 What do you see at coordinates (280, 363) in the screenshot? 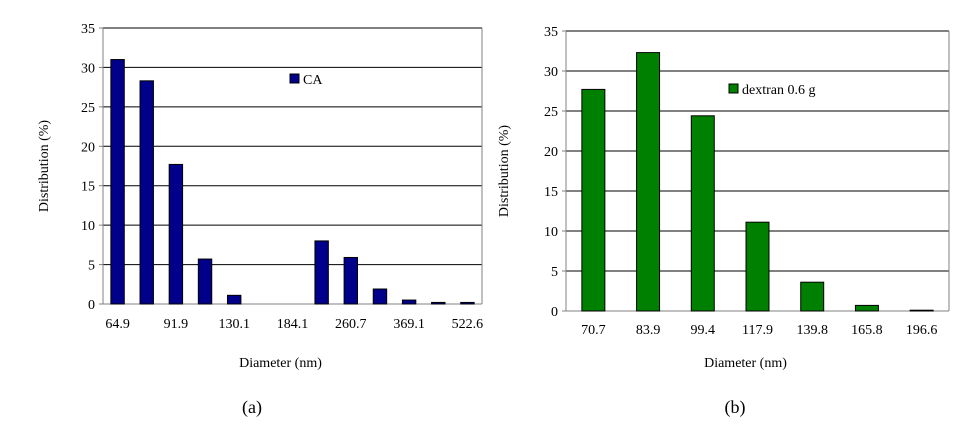
I see `x-axis-title-a: Diameter (nm)` at bounding box center [280, 363].